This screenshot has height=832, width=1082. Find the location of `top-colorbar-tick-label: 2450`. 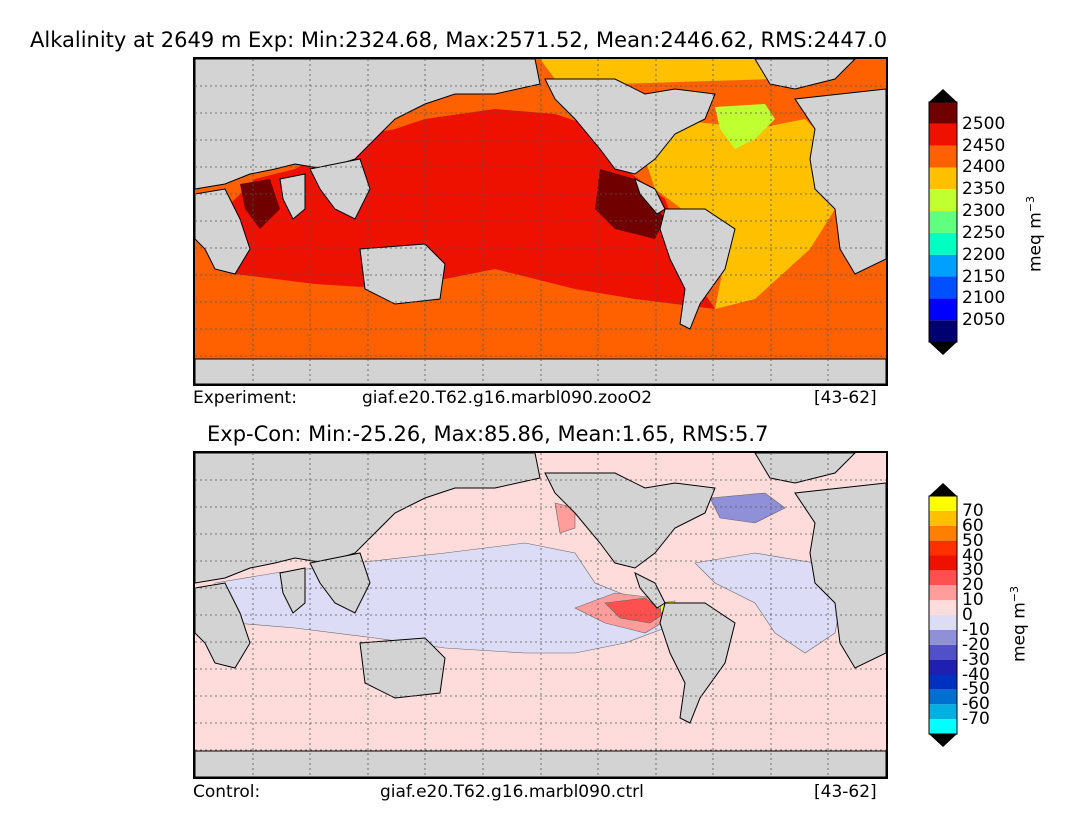

top-colorbar-tick-label: 2450 is located at coordinates (984, 145).